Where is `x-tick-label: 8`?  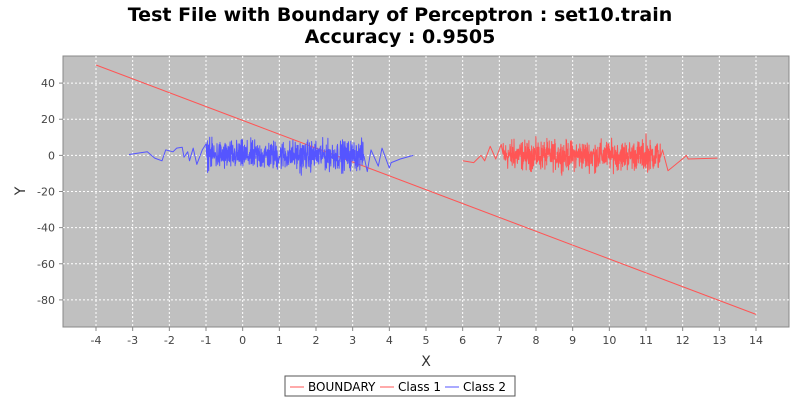 x-tick-label: 8 is located at coordinates (536, 340).